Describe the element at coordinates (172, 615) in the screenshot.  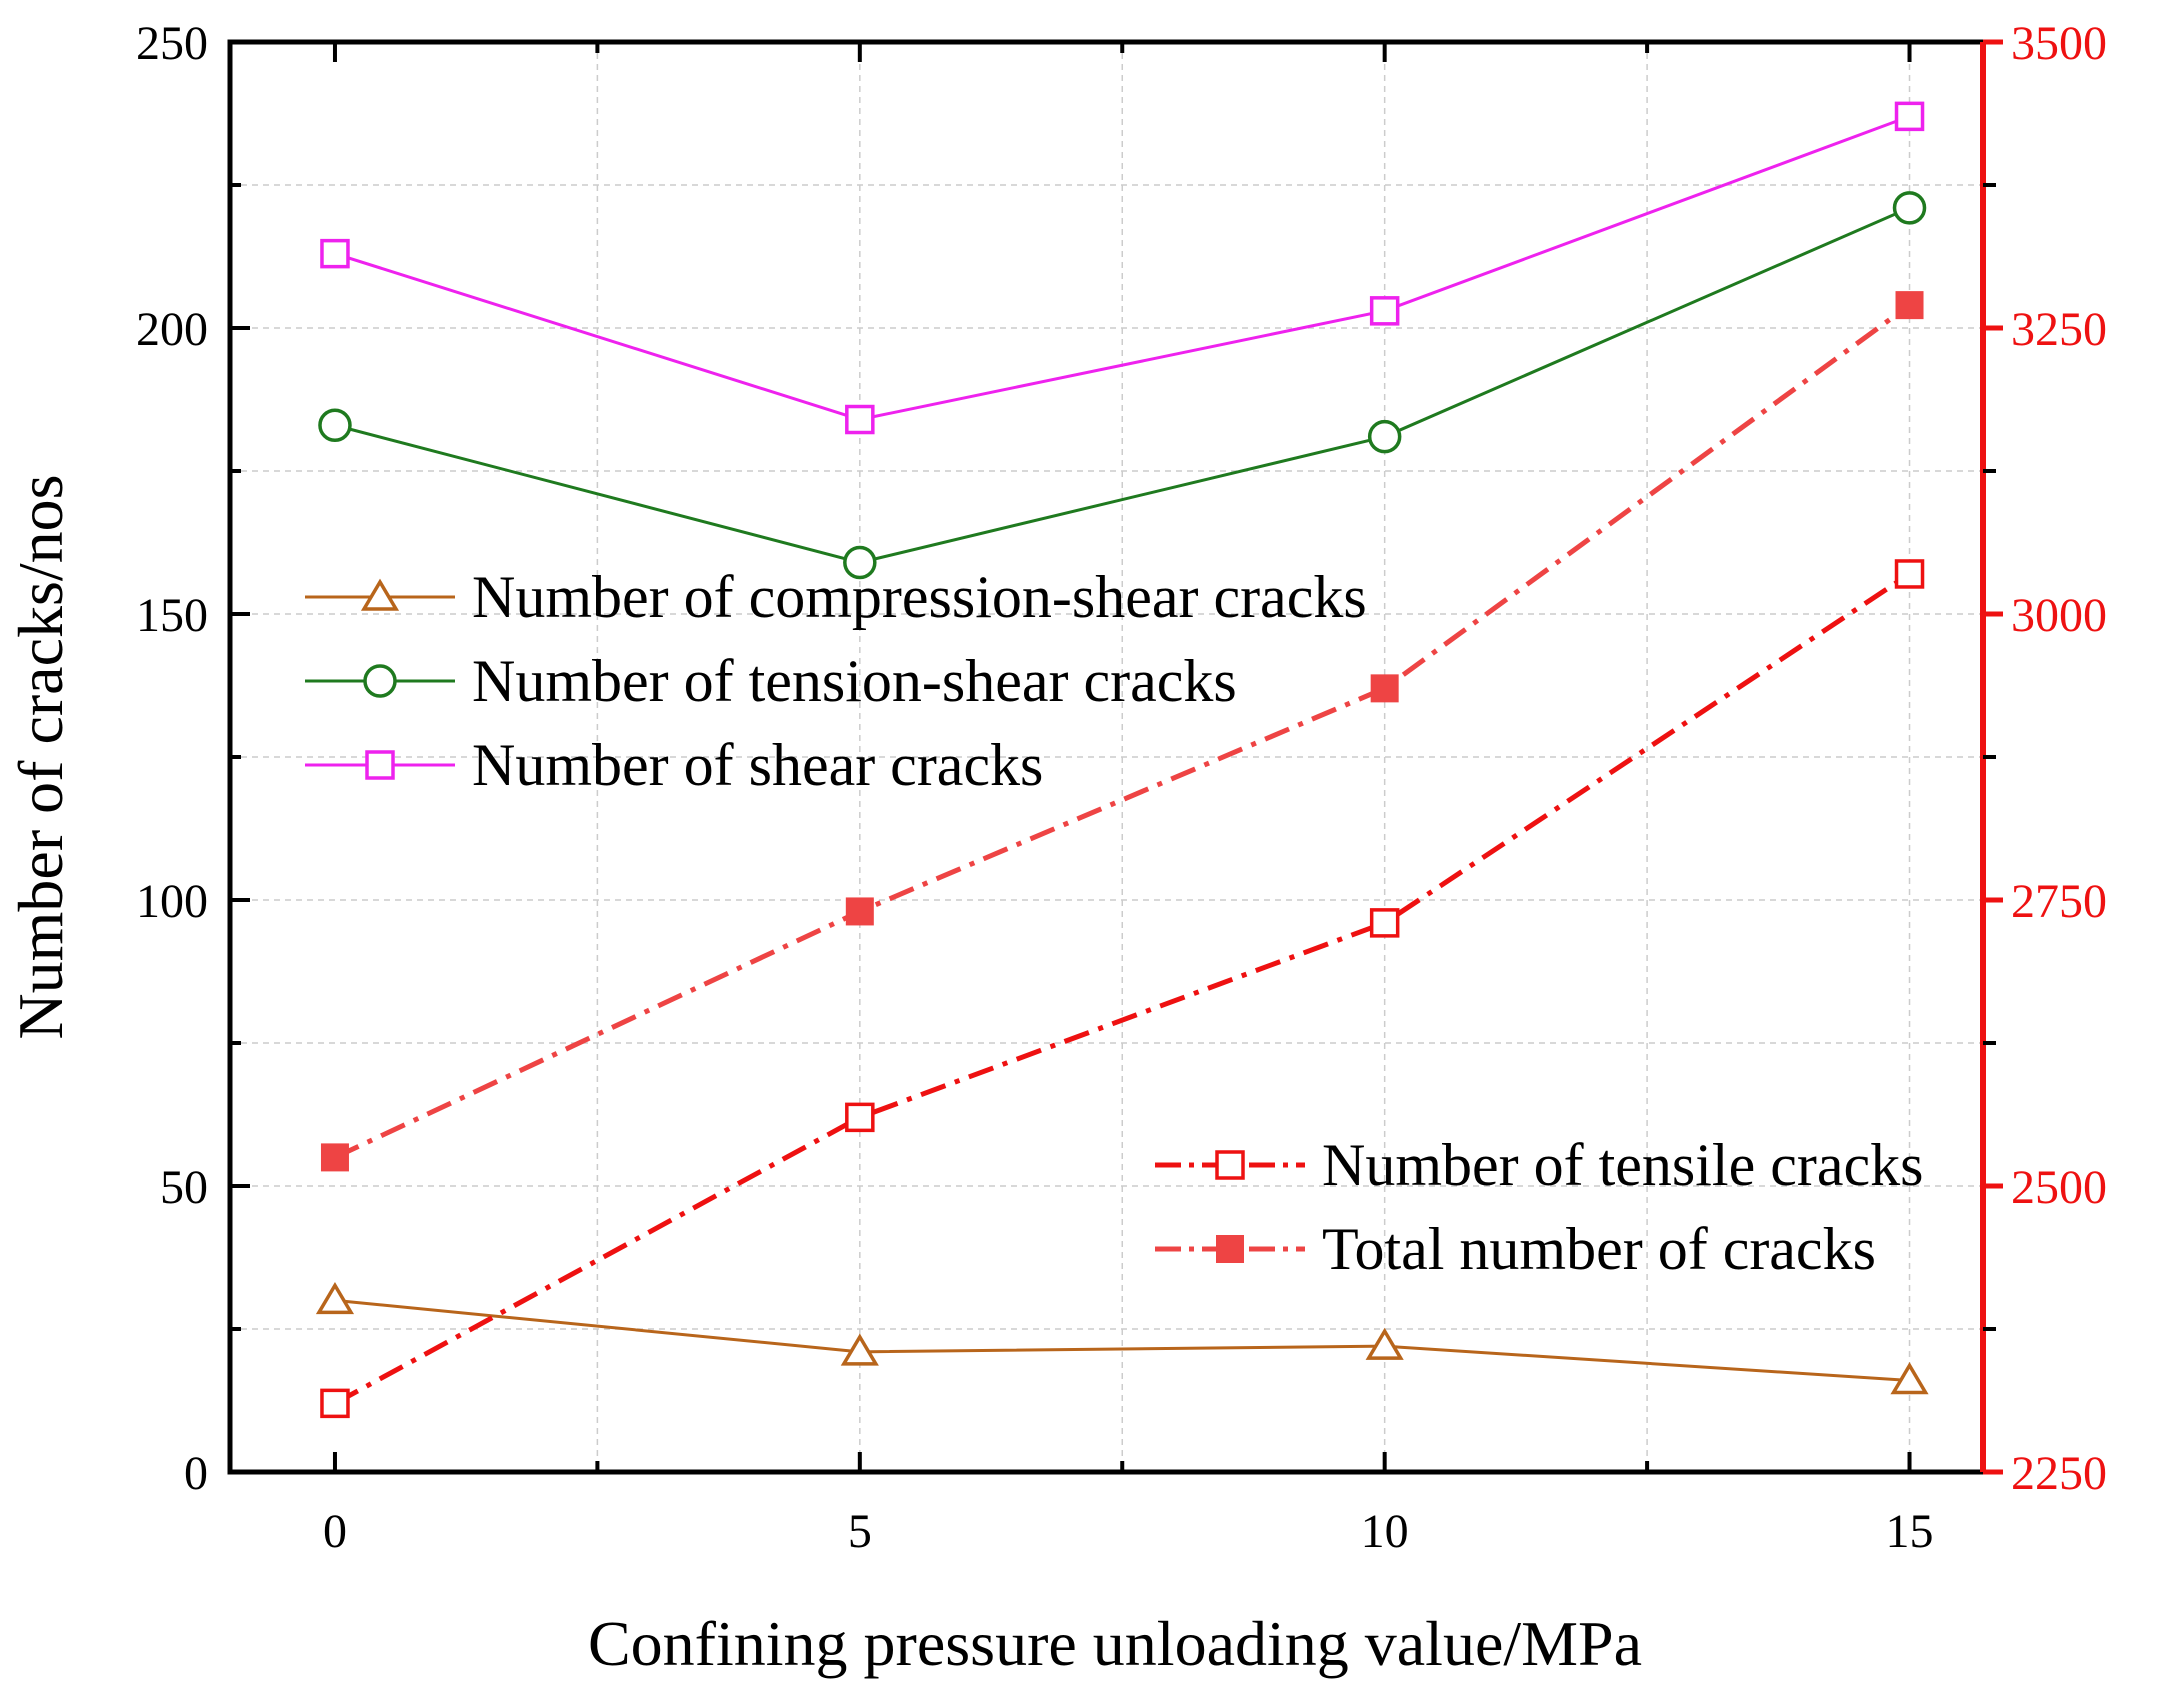
I see `y-tick-label: 150` at that location.